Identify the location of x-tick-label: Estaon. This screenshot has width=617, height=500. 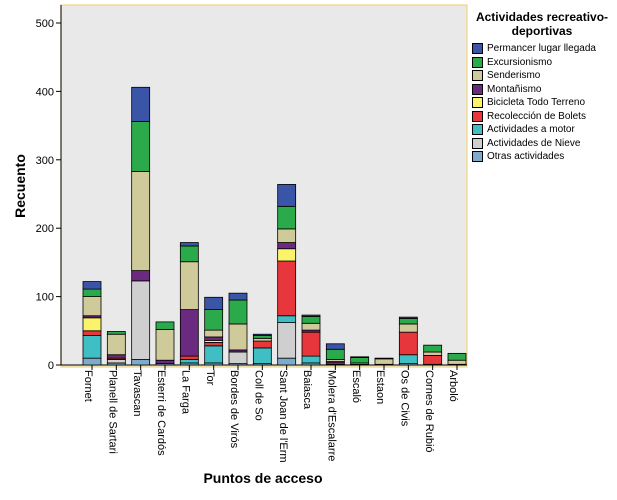
(380, 387).